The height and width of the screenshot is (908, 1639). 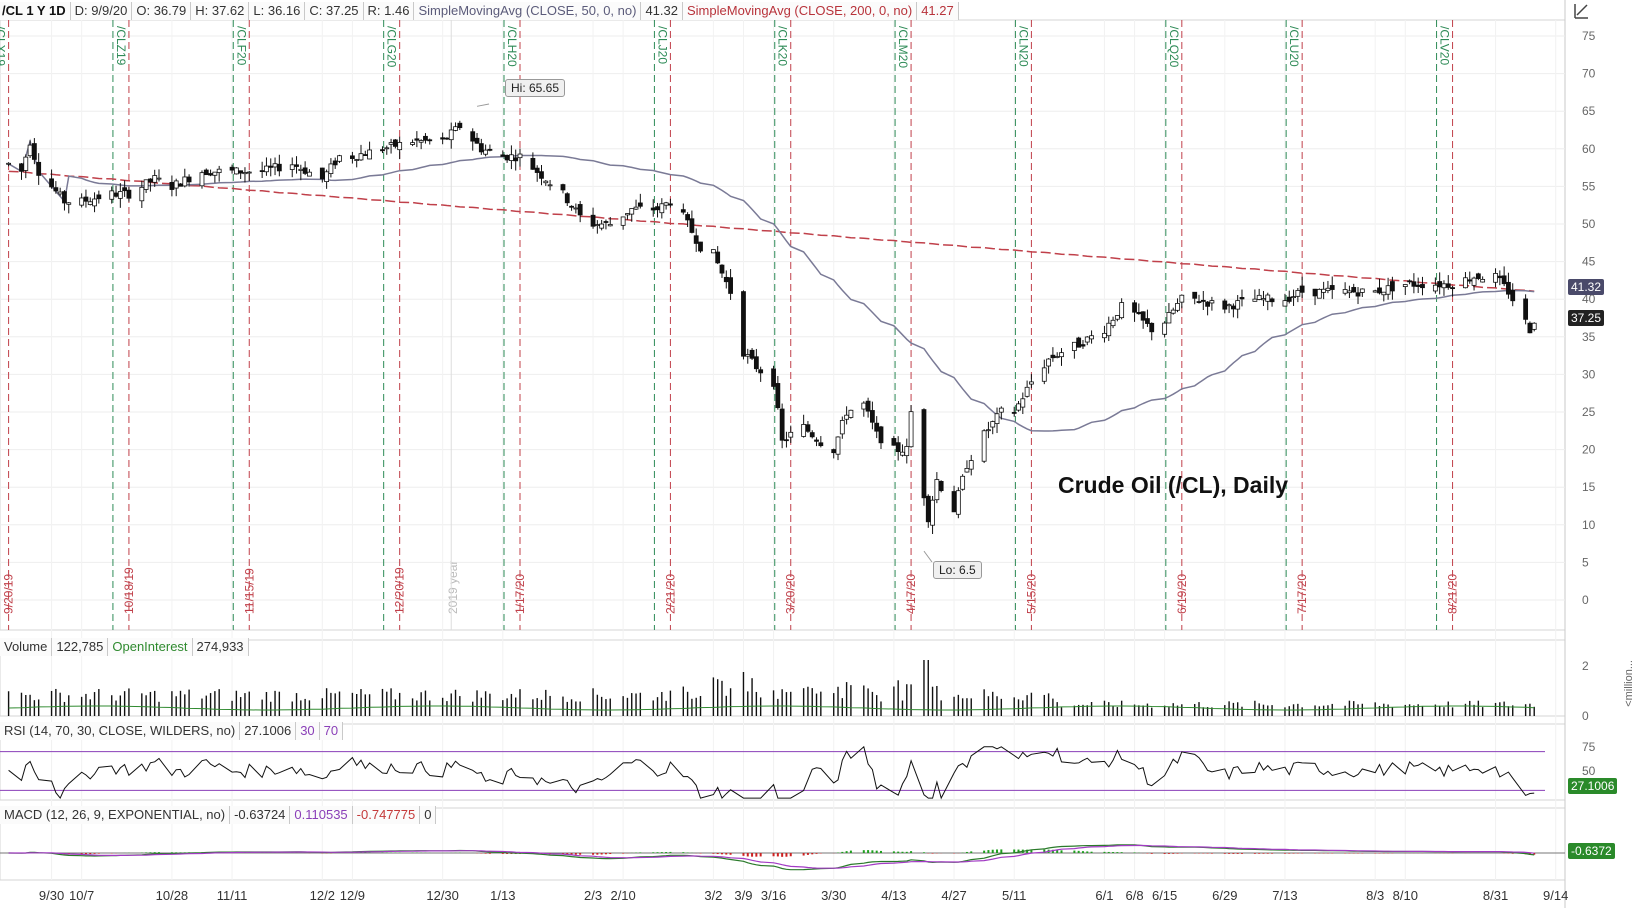 I want to click on sma200-value: 41.27, so click(x=938, y=11).